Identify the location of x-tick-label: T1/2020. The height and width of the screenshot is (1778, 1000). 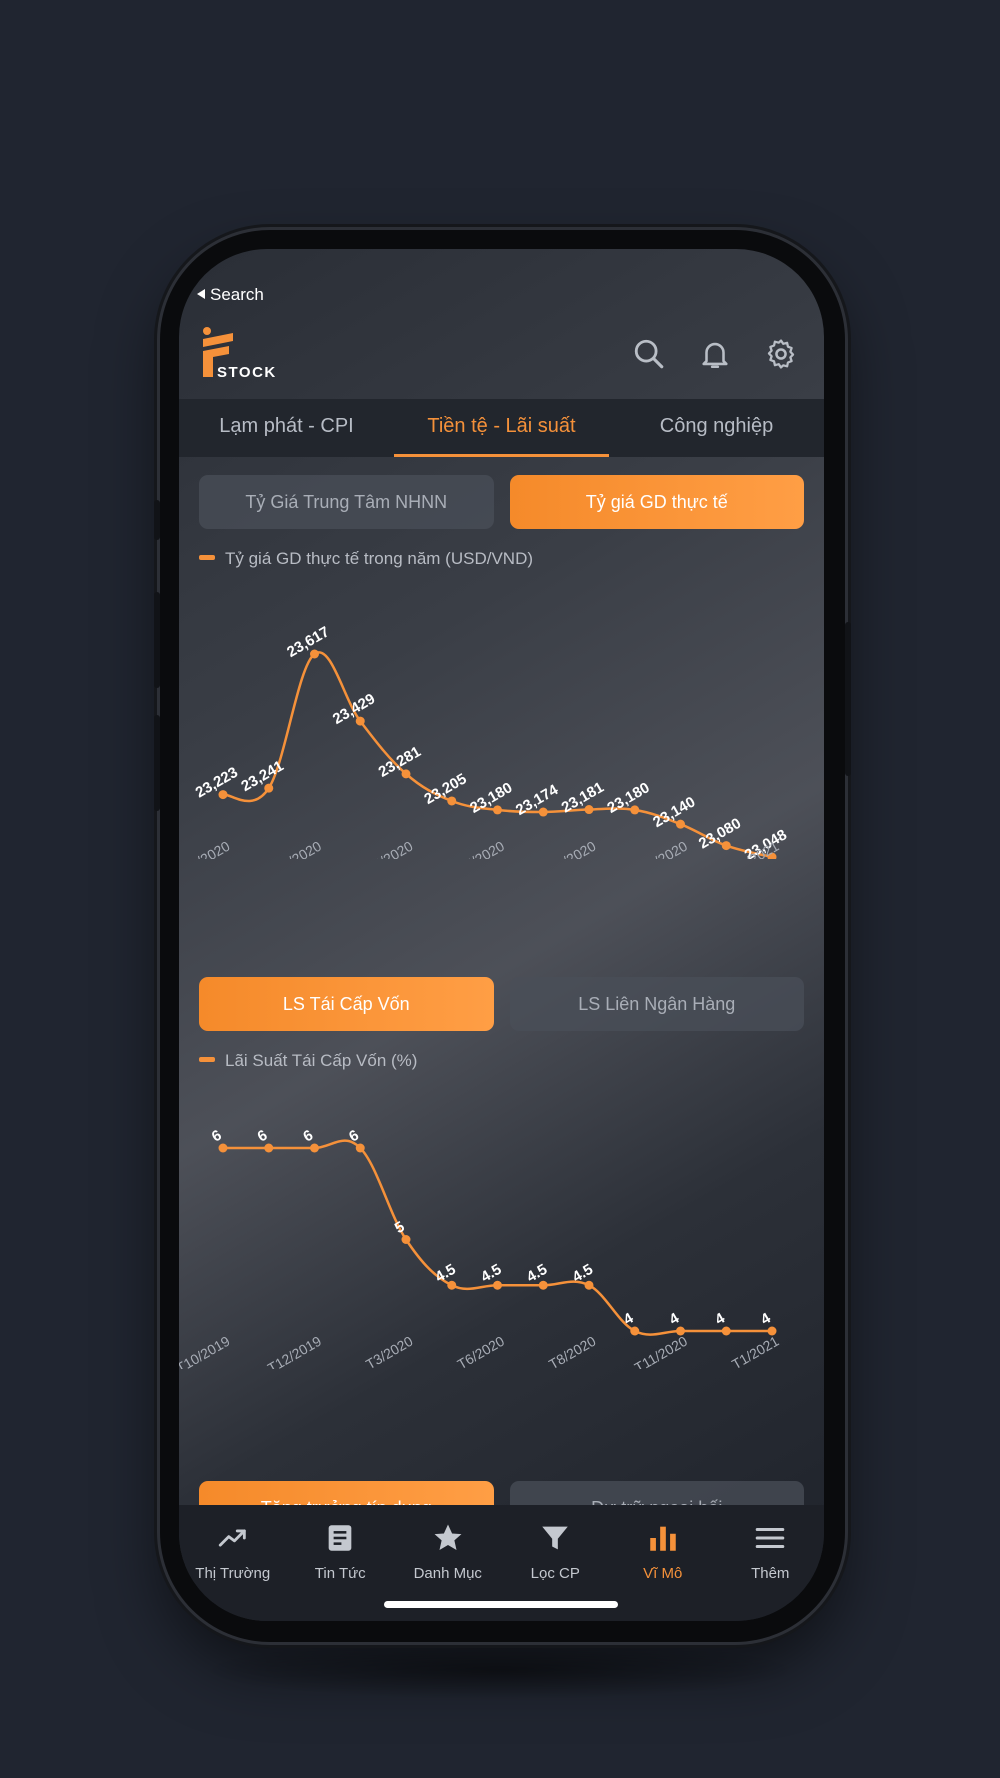
(206, 848).